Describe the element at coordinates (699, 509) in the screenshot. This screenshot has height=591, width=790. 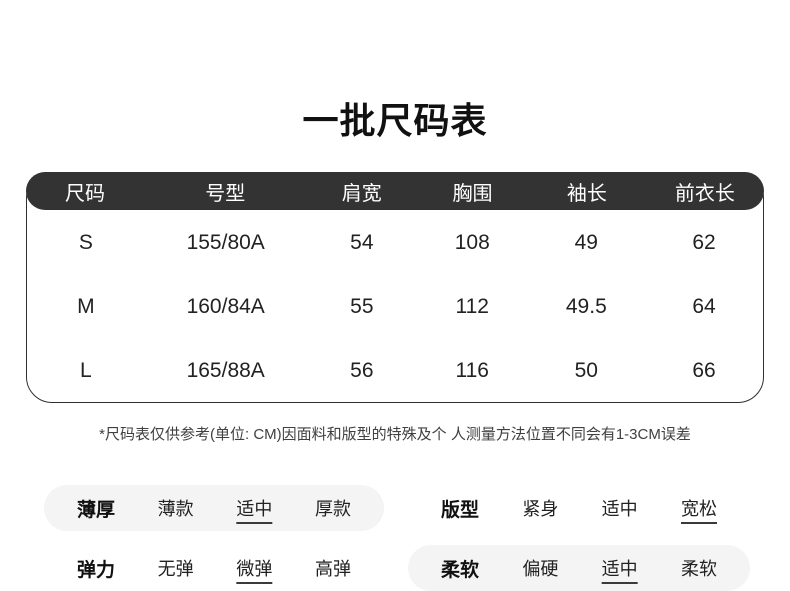
I see `option-loose: 宽松` at that location.